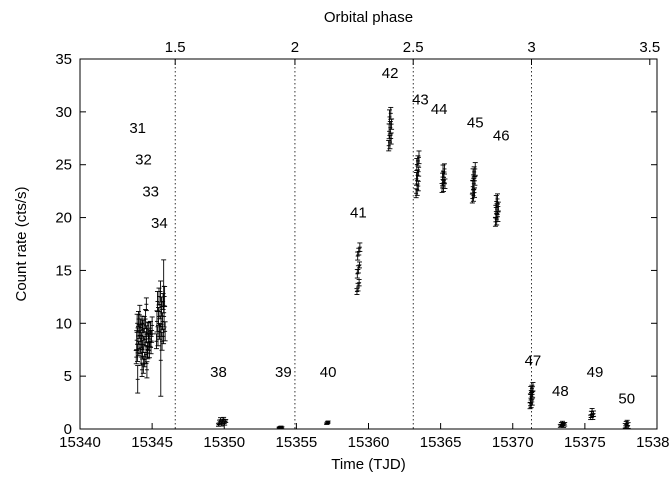 Image resolution: width=670 pixels, height=481 pixels. What do you see at coordinates (143, 160) in the screenshot?
I see `obs-label-32: 32` at bounding box center [143, 160].